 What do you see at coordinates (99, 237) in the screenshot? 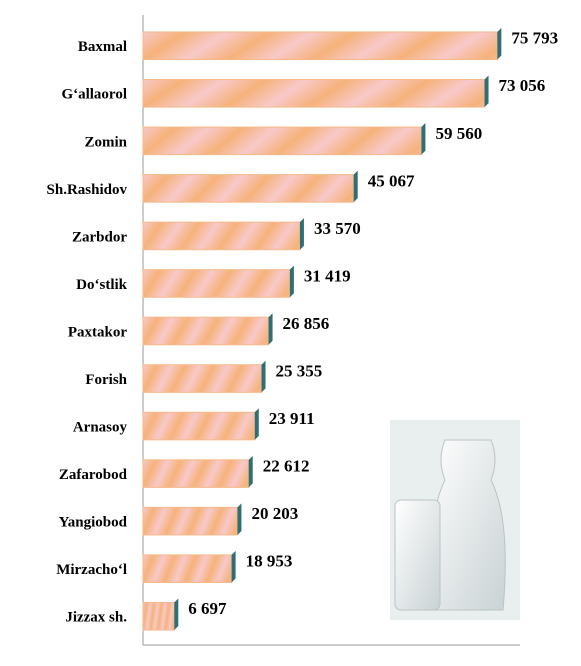
I see `category-label: Zarbdor` at bounding box center [99, 237].